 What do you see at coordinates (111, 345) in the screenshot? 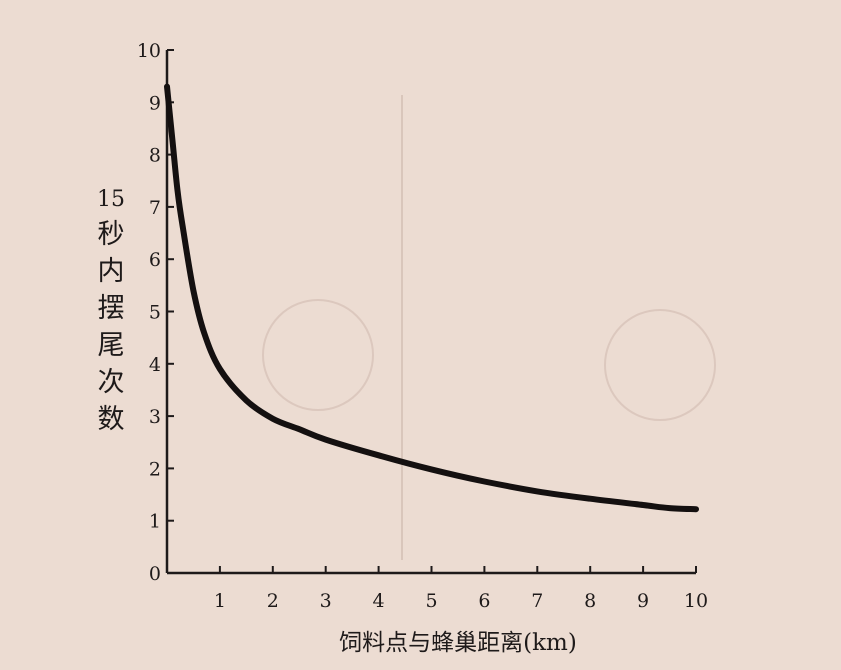
I see `y-axis-title-char: 尾` at bounding box center [111, 345].